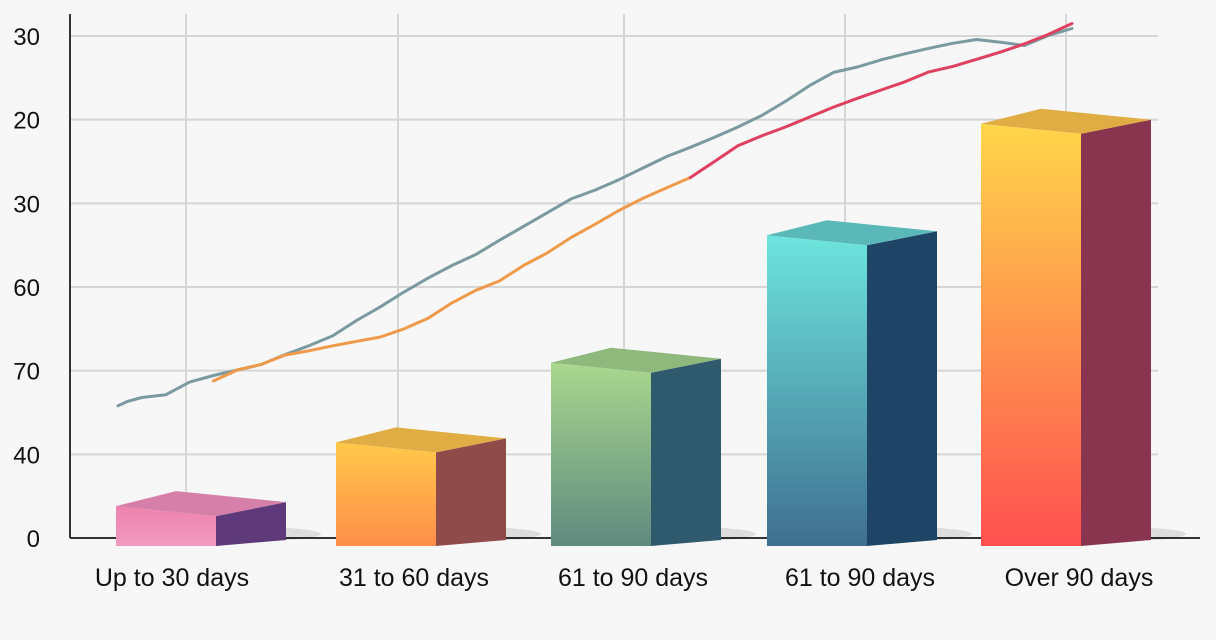 The height and width of the screenshot is (640, 1216). What do you see at coordinates (26, 372) in the screenshot?
I see `y-tick-label: 70` at bounding box center [26, 372].